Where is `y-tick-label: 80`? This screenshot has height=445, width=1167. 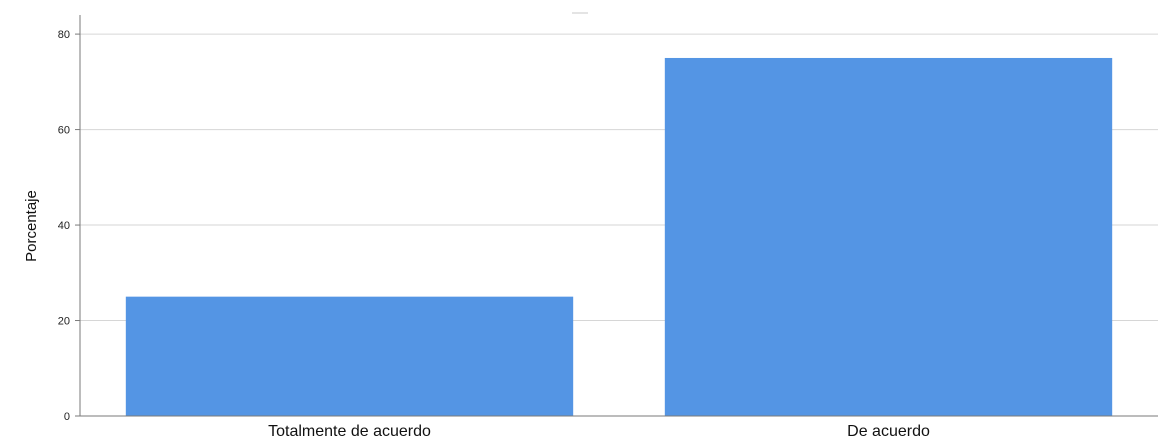 y-tick-label: 80 is located at coordinates (64, 35).